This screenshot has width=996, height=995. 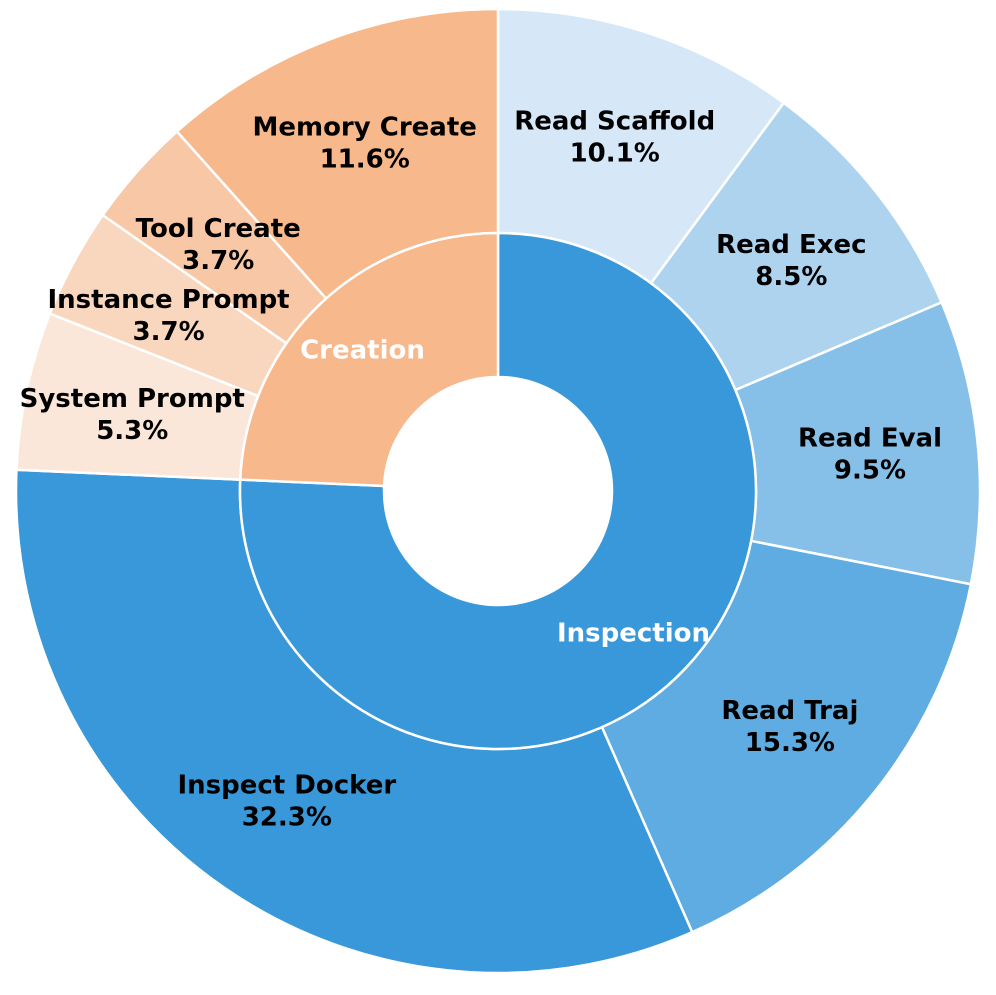 I want to click on outer-pct-system-prompt: 5.3%, so click(x=132, y=431).